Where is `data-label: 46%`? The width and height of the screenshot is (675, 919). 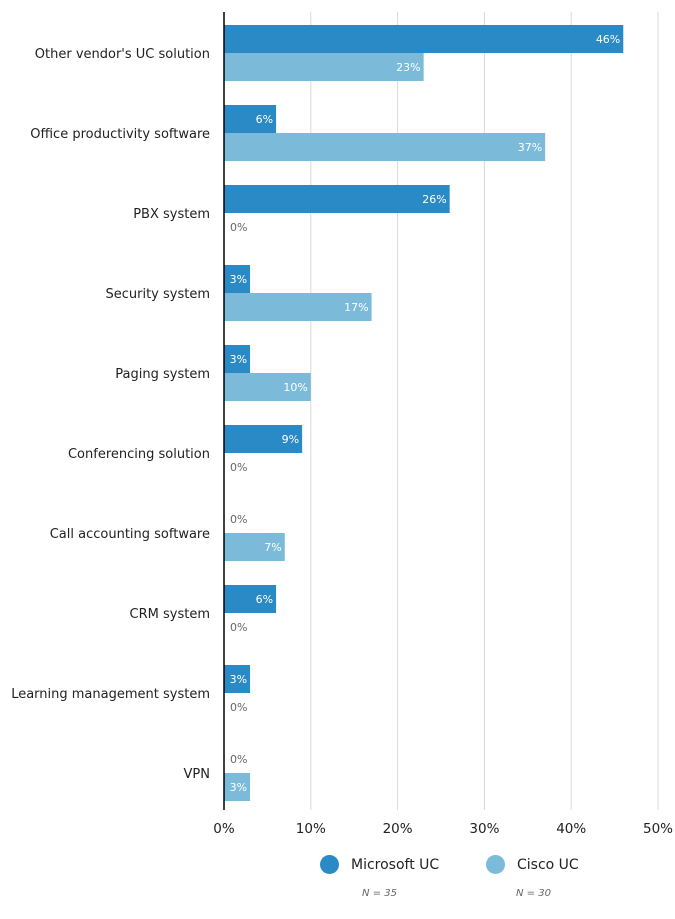
data-label: 46% is located at coordinates (608, 39).